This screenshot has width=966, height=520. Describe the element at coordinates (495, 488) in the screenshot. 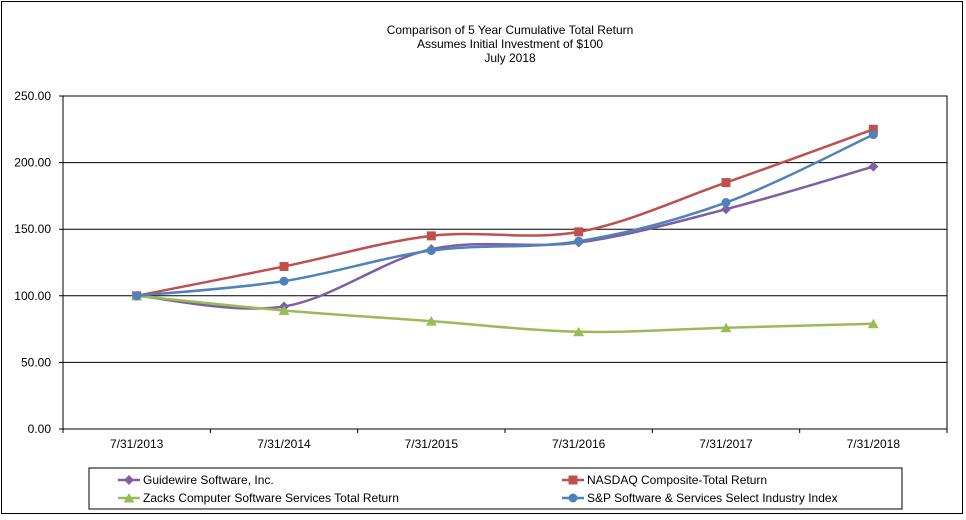

I see `legend-box` at that location.